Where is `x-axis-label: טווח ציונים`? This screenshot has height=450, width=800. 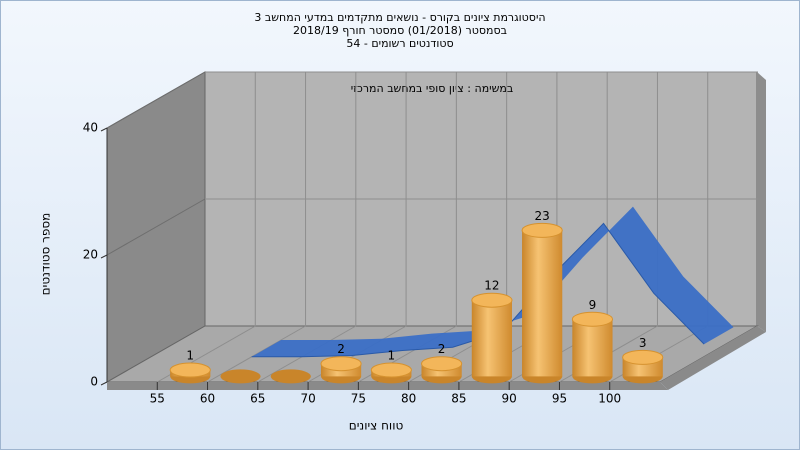
x-axis-label: טווח ציונים is located at coordinates (376, 426).